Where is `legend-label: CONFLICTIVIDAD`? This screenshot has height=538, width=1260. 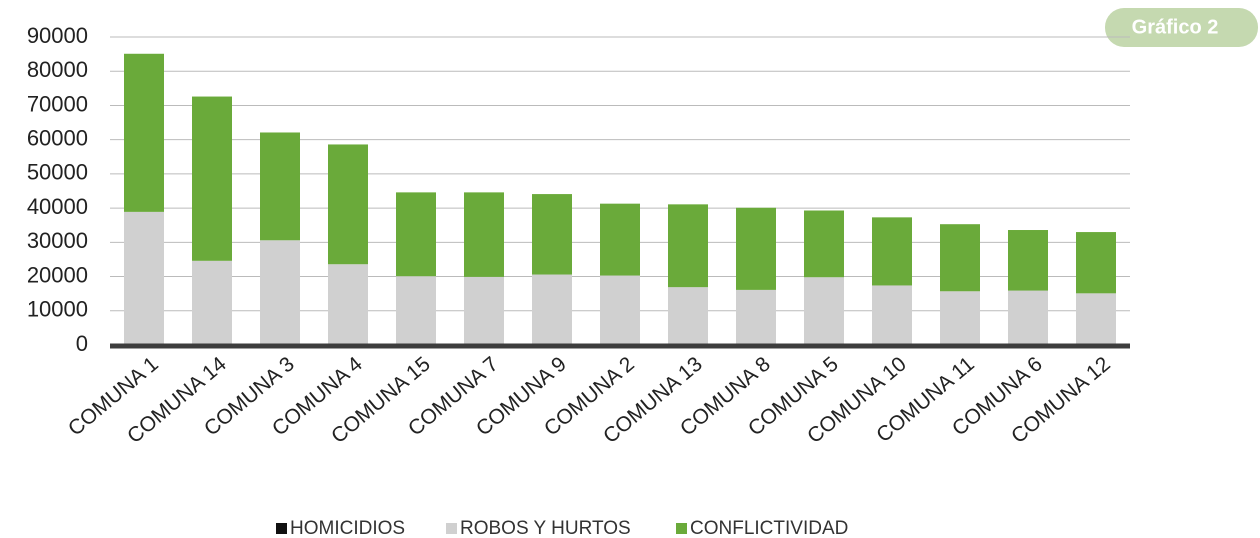
legend-label: CONFLICTIVIDAD is located at coordinates (769, 528).